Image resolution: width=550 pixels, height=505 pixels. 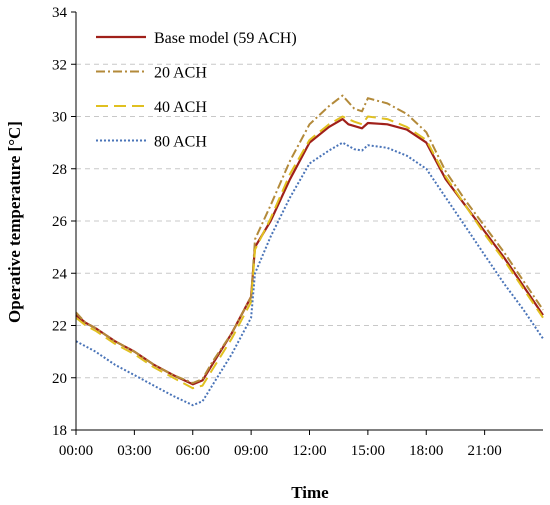 I want to click on legend-label-1: 20 ACH, so click(x=180, y=73).